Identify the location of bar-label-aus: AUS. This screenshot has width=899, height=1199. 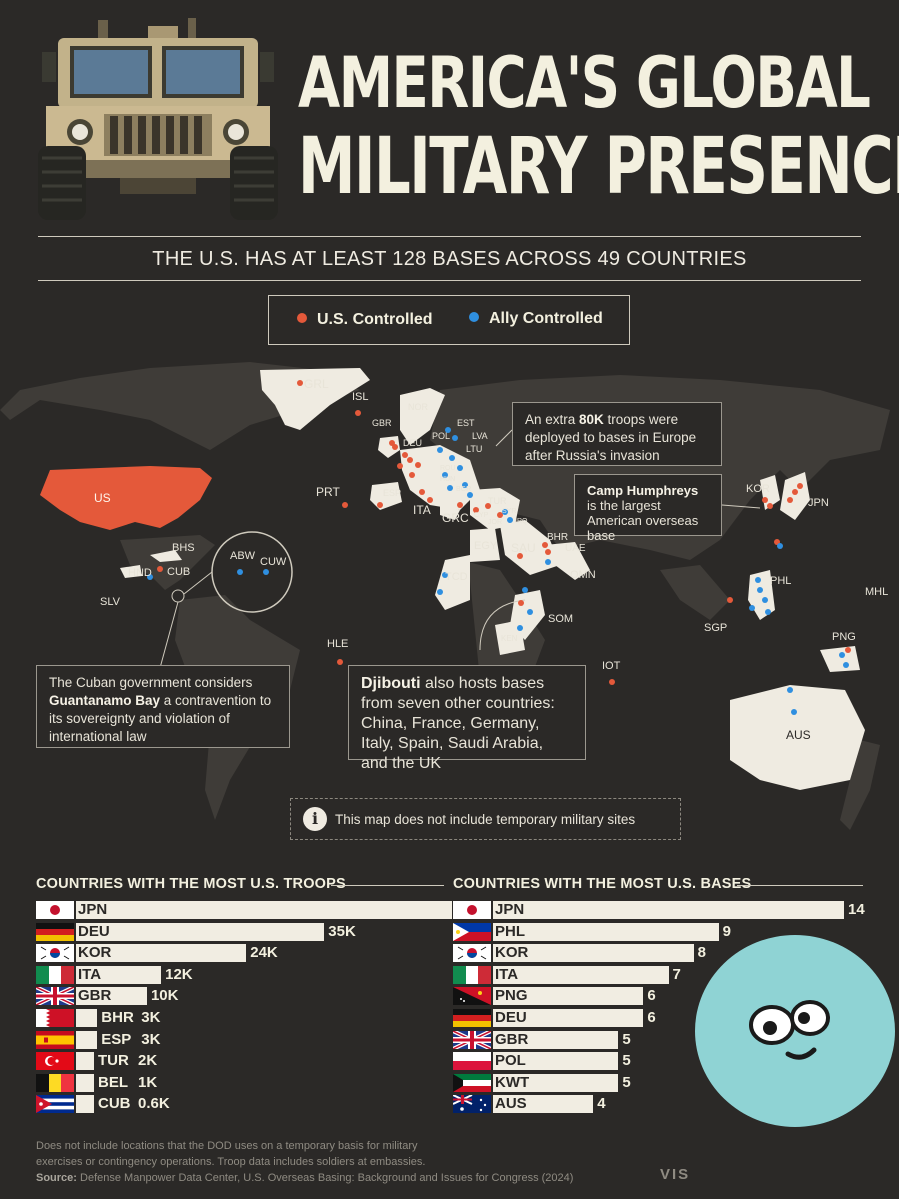
(511, 1104).